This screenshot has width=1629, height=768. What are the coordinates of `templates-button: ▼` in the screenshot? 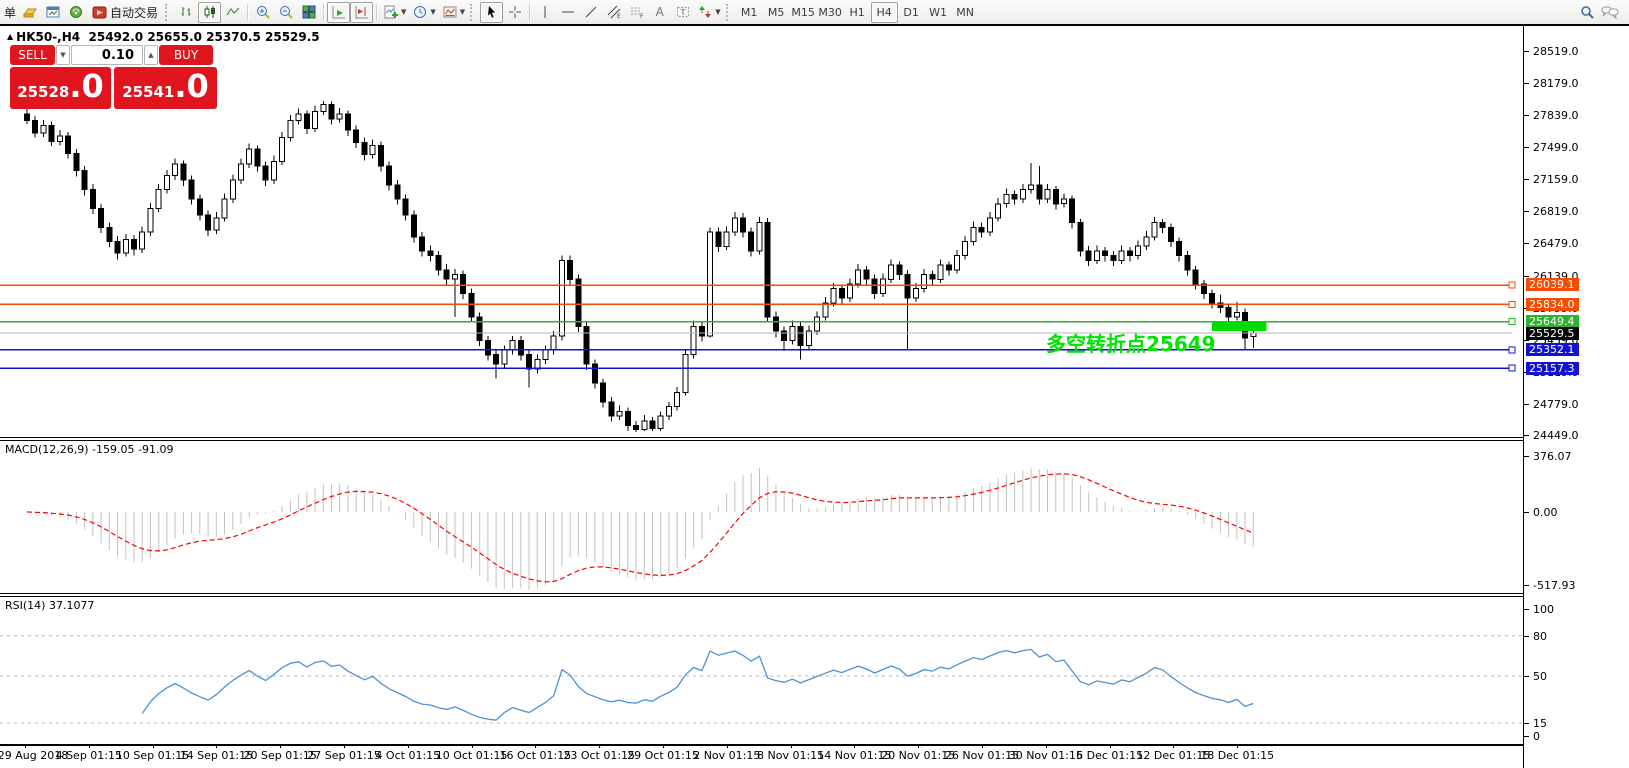 It's located at (453, 12).